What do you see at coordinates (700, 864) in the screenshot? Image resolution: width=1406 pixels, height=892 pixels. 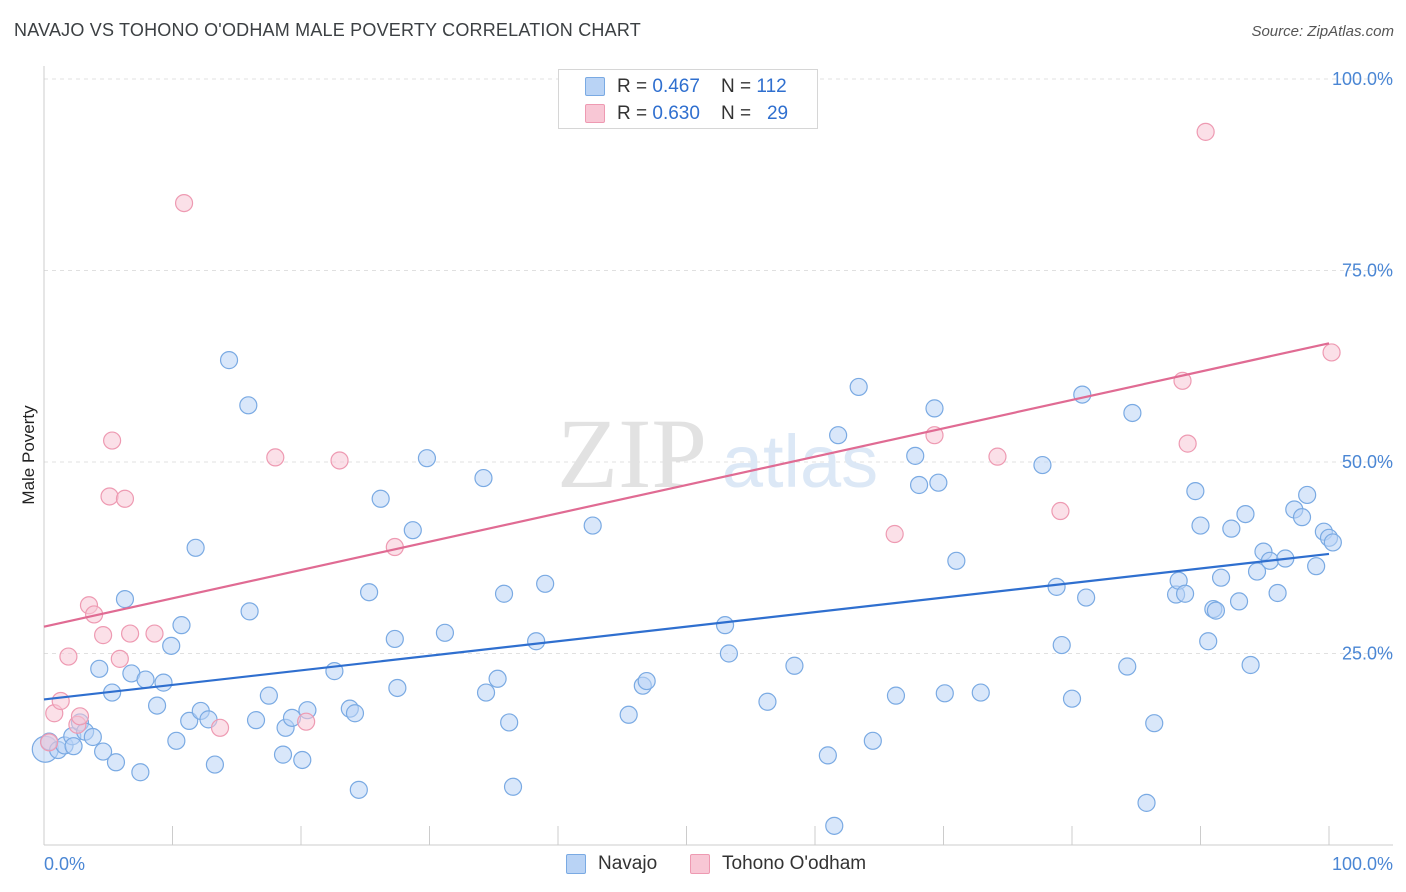 I see `bottom-swatch-tohono` at bounding box center [700, 864].